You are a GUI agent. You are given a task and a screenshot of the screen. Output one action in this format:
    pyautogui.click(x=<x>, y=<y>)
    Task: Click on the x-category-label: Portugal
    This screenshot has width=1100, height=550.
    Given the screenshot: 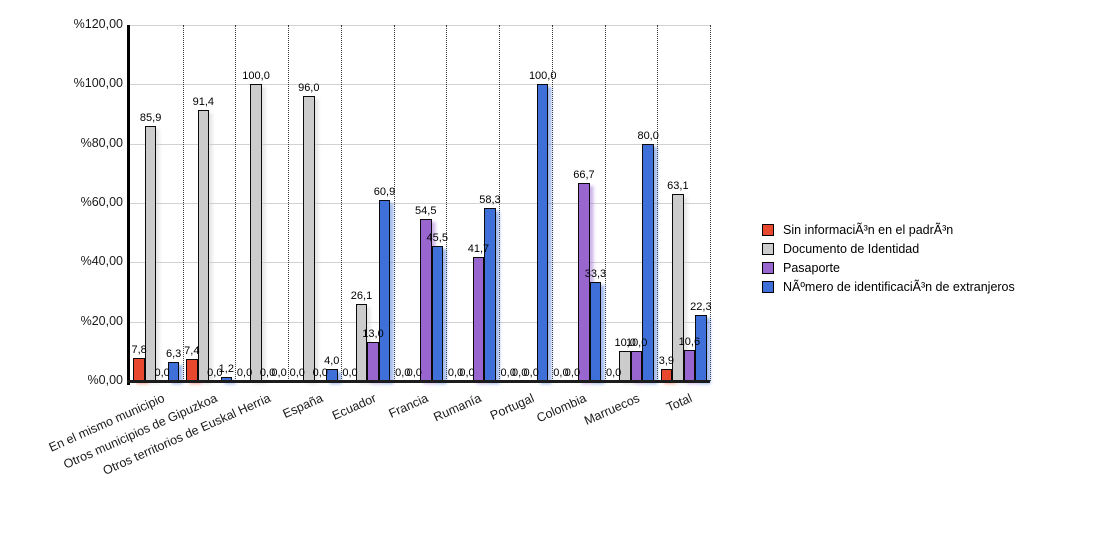 What is the action you would take?
    pyautogui.click(x=512, y=407)
    